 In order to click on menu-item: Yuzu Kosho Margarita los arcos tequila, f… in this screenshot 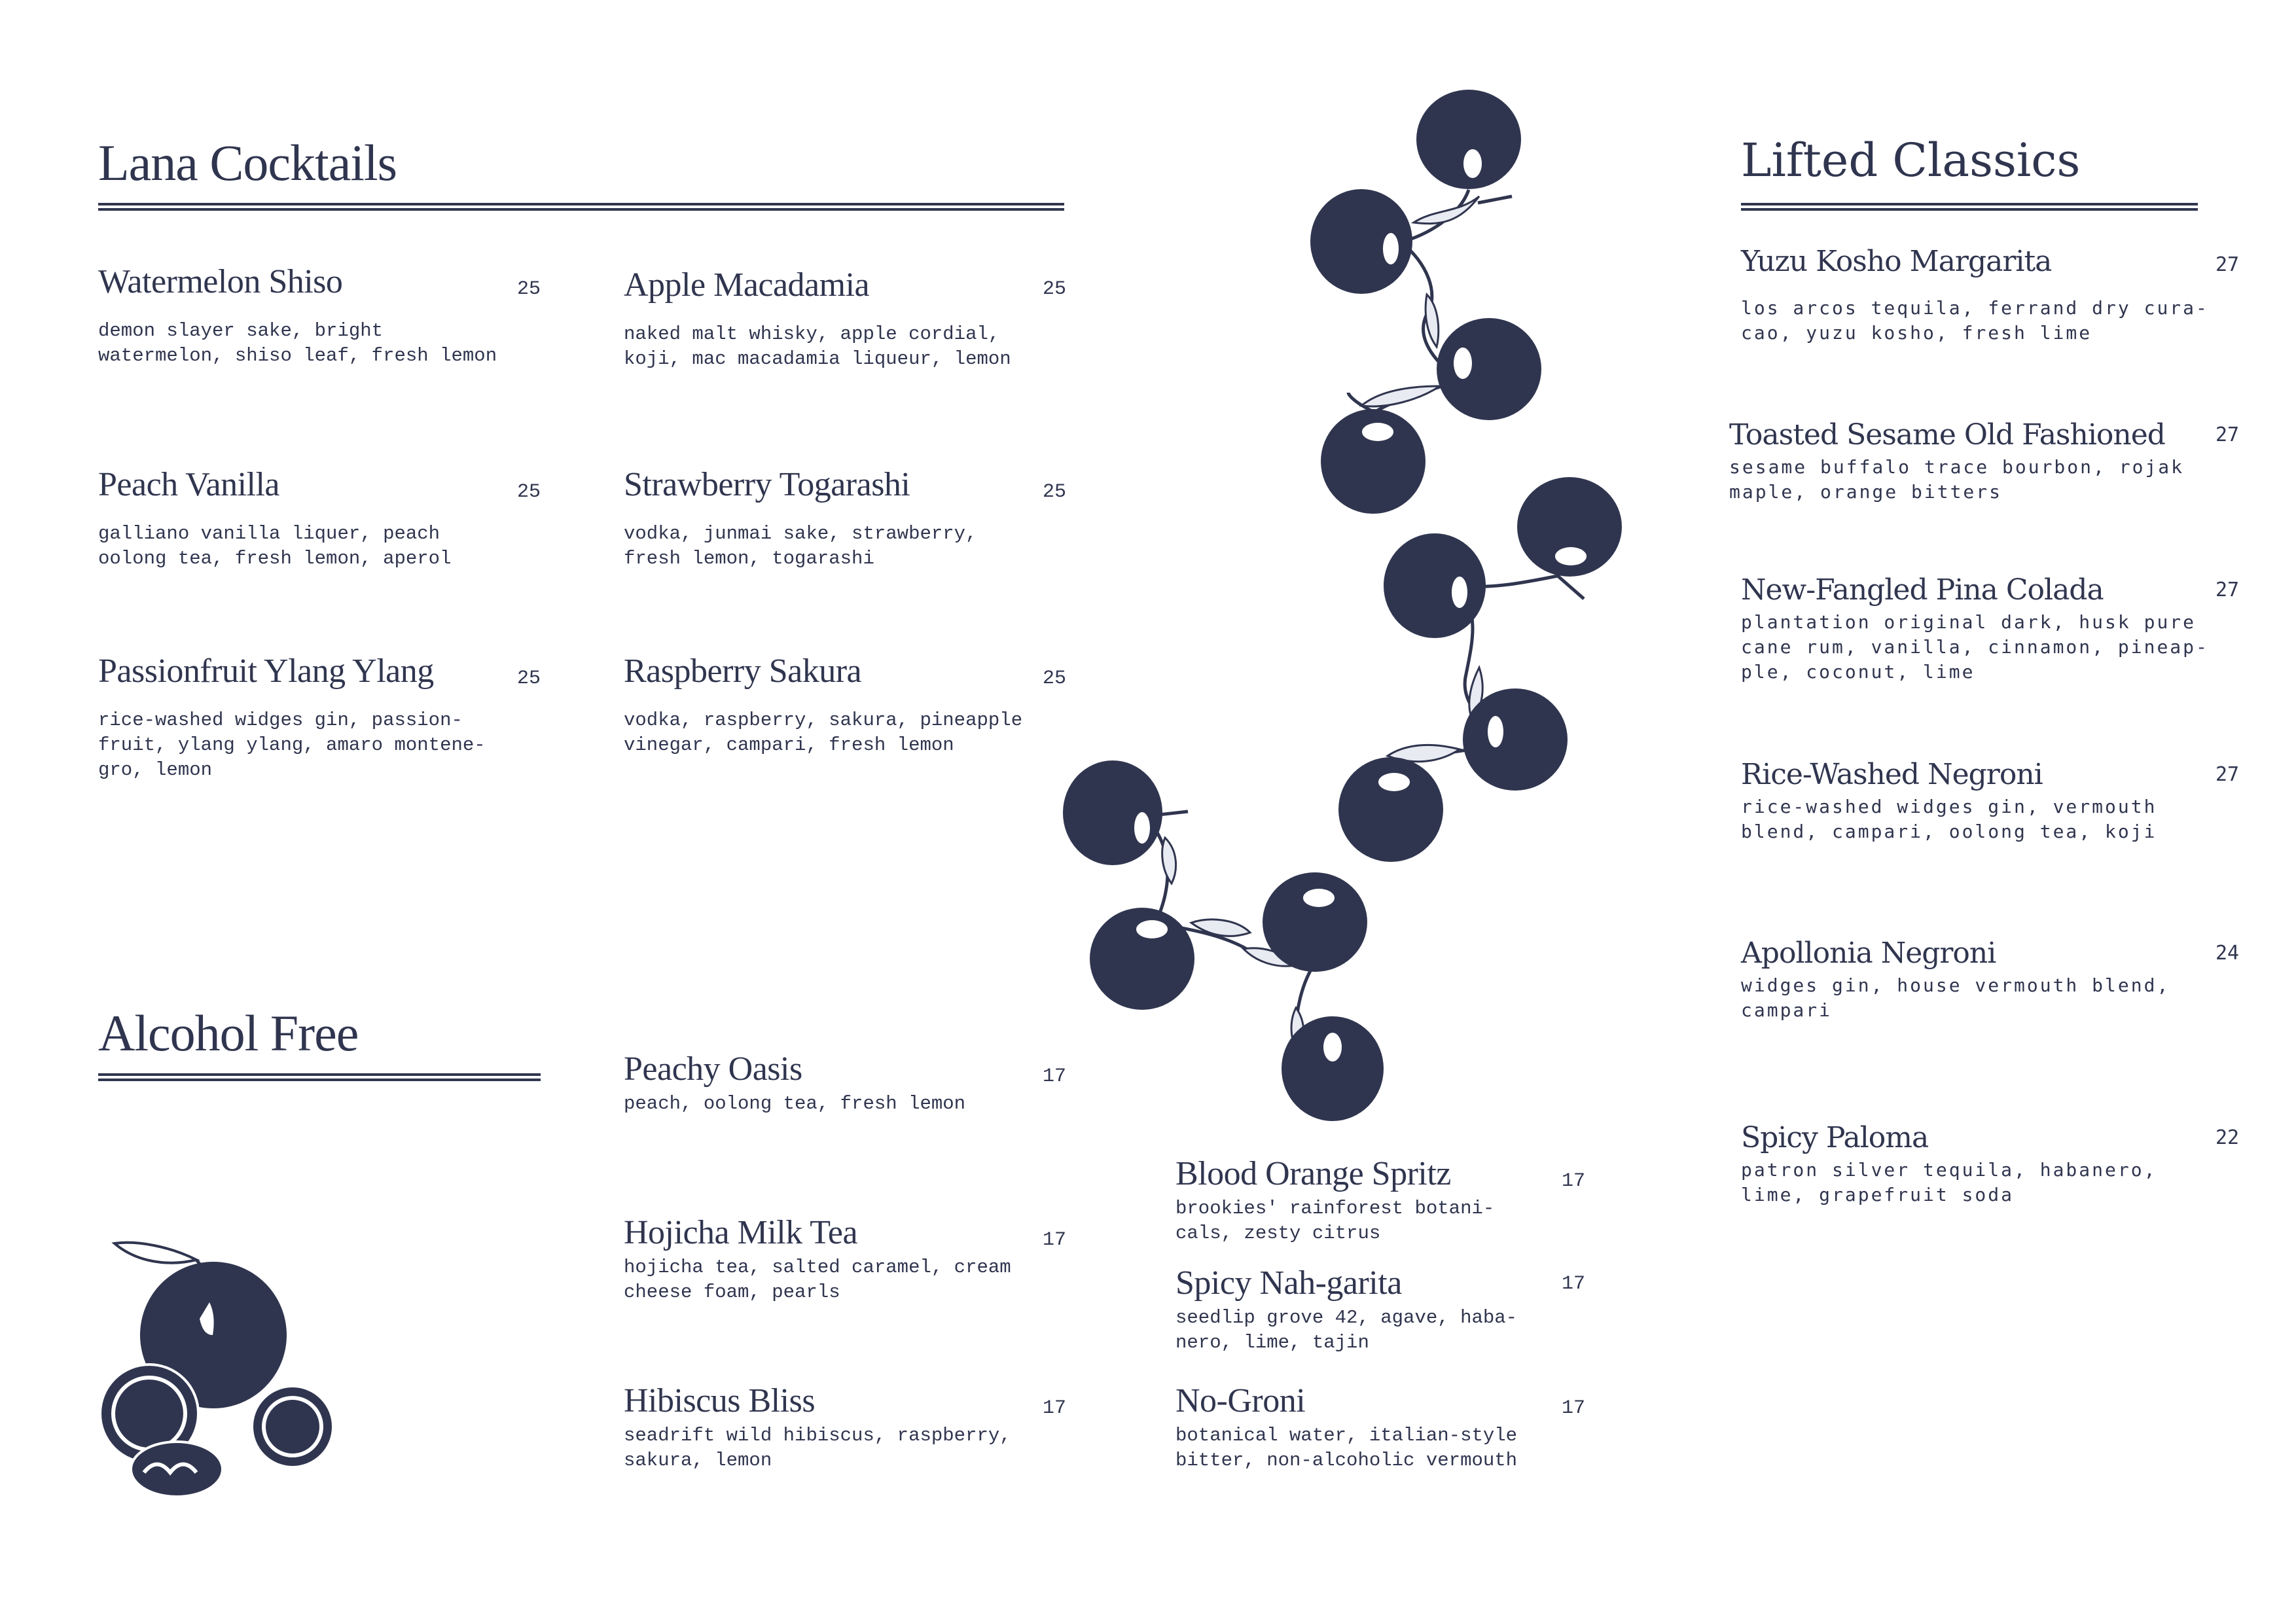, I will do `click(1975, 296)`.